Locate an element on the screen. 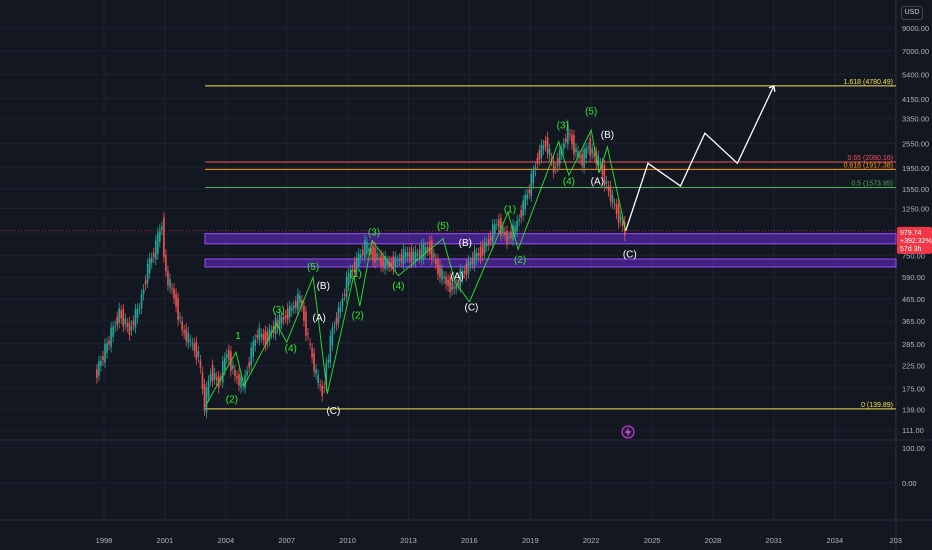 The width and height of the screenshot is (932, 550). lower-axis-tick: 0.00 is located at coordinates (909, 483).